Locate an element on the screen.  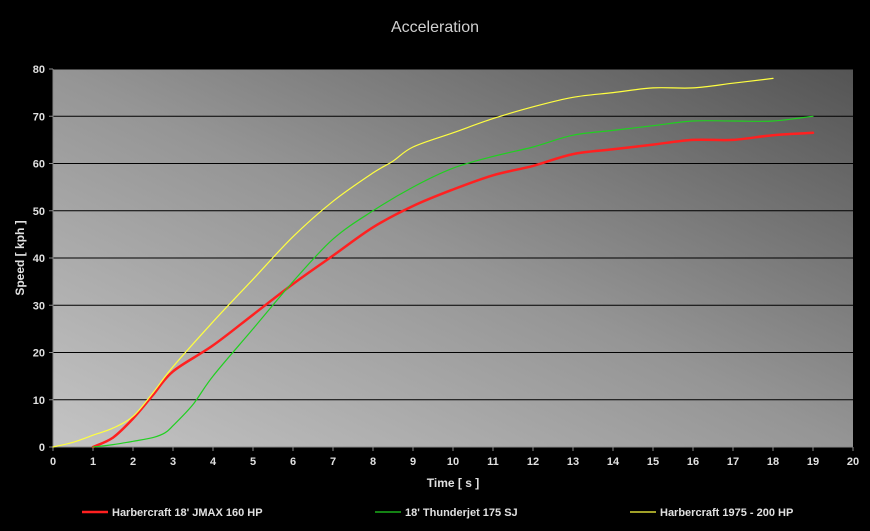
y-axis-ticks: 0 10 20 30 40 50 60 70 80 is located at coordinates (43, 259).